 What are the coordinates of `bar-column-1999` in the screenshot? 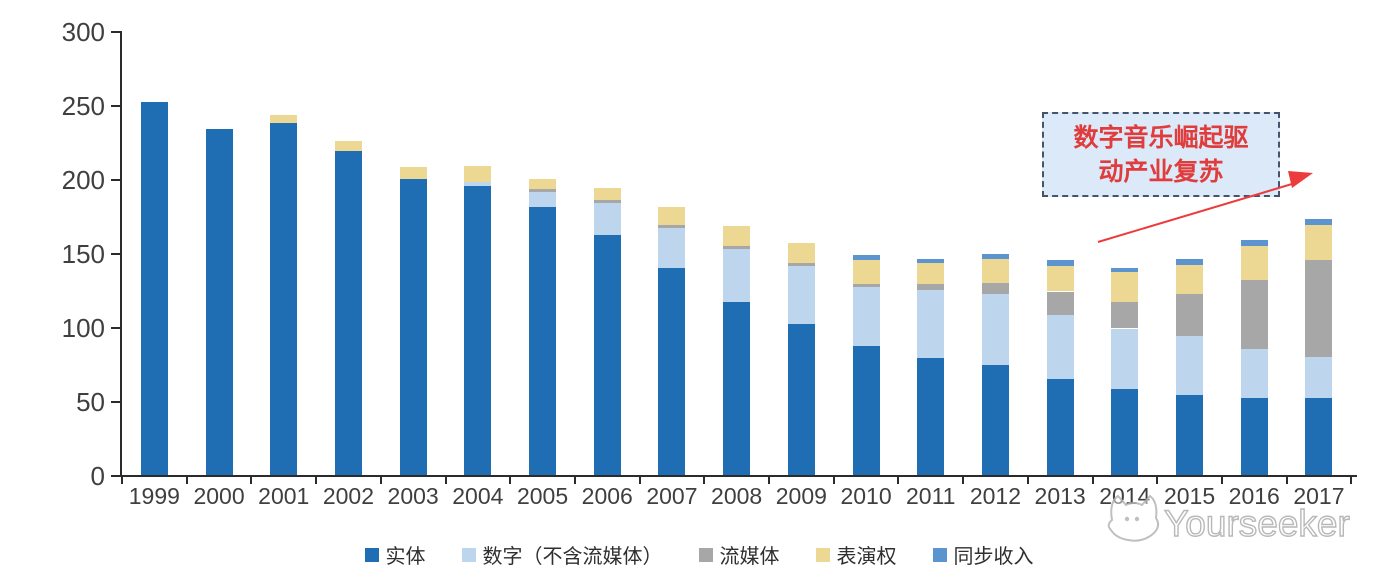 It's located at (154, 253).